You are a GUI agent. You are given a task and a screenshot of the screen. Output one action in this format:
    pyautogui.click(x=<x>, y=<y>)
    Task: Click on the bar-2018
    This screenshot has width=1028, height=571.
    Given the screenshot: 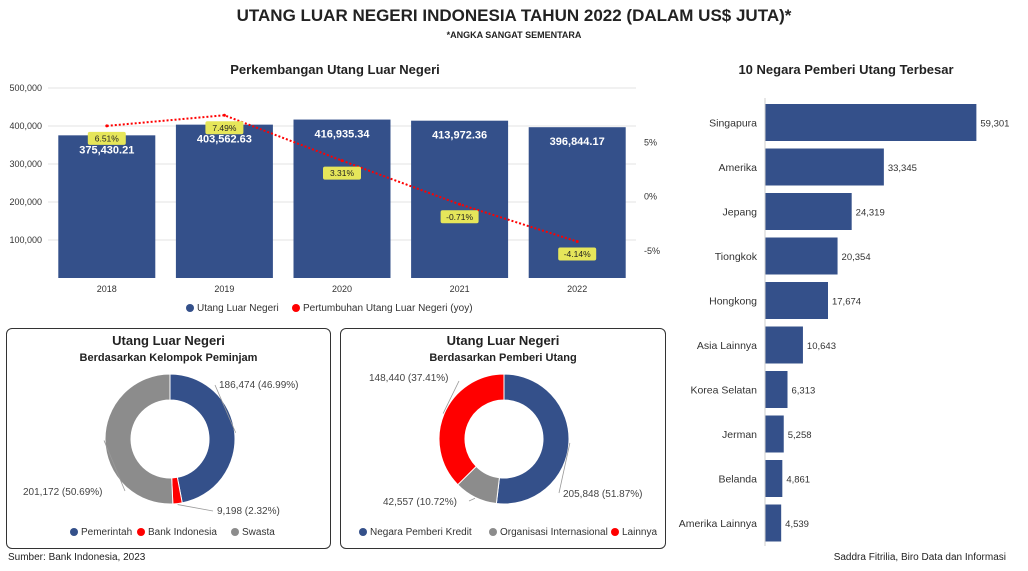 What is the action you would take?
    pyautogui.click(x=107, y=206)
    